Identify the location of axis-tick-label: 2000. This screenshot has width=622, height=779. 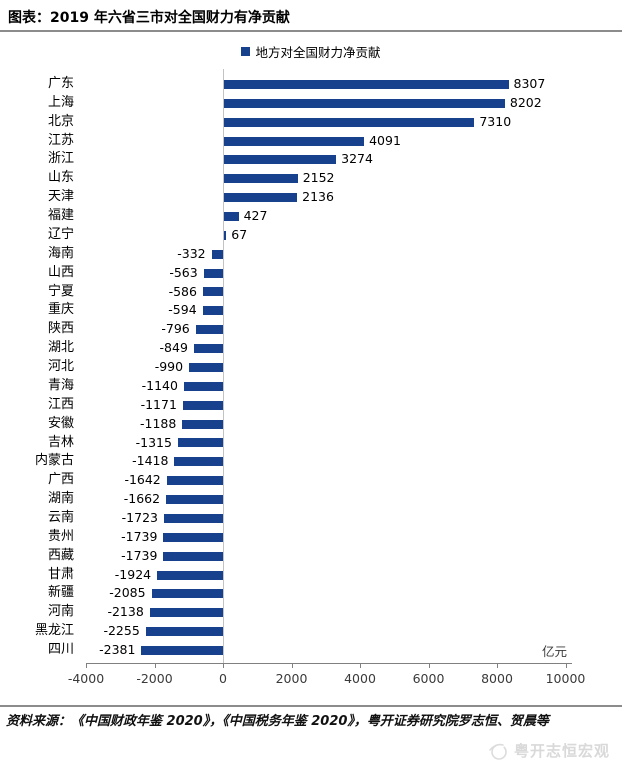
(291, 678).